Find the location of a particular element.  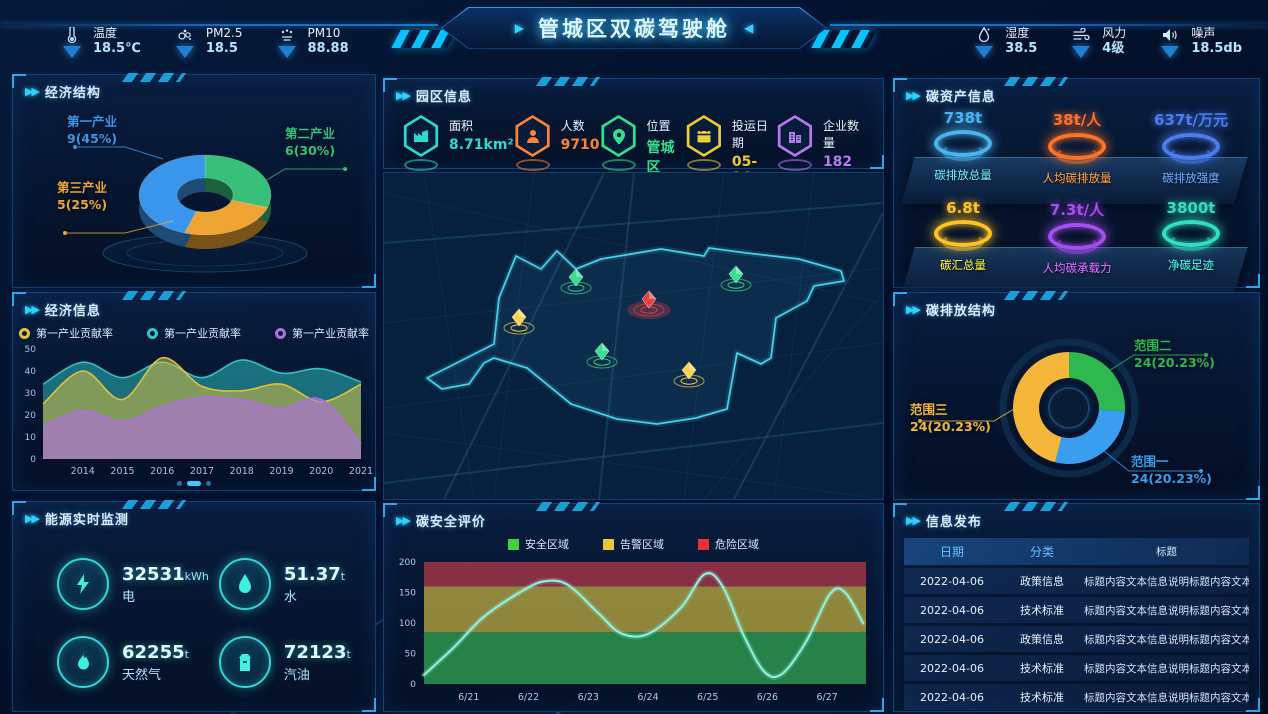

svg-text: 2014 is located at coordinates (83, 471).